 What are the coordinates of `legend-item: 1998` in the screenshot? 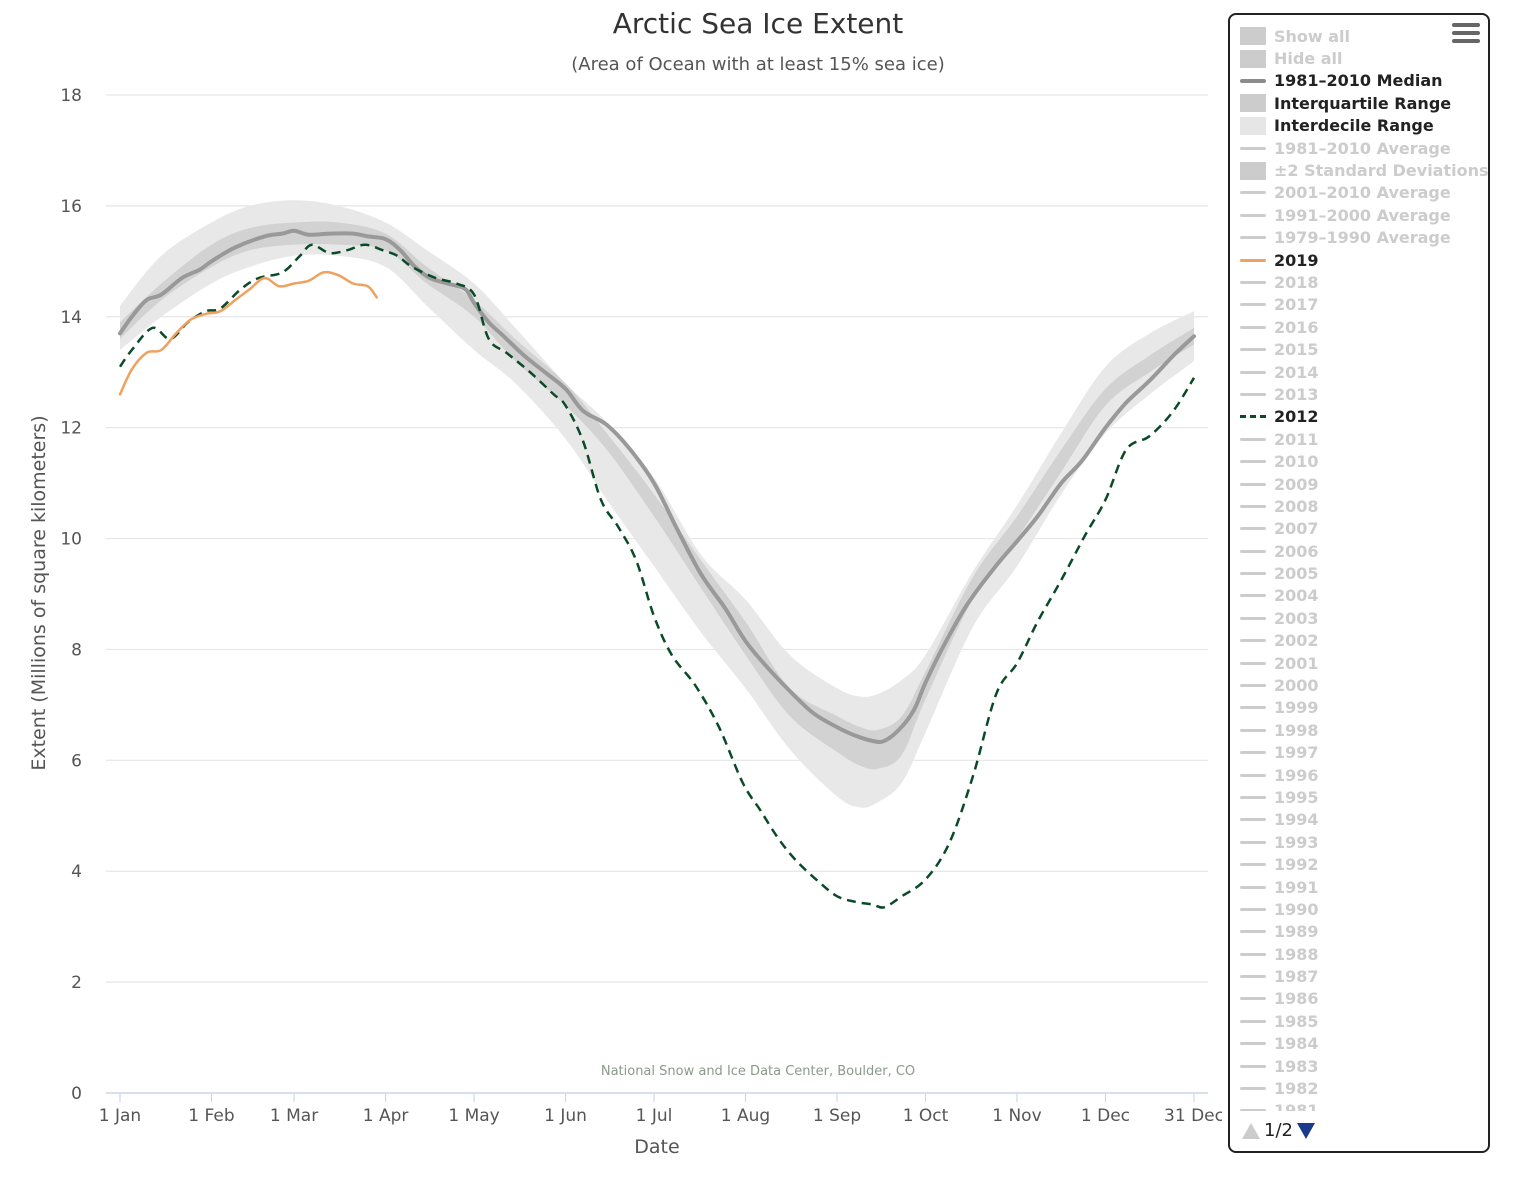 It's located at (1364, 730).